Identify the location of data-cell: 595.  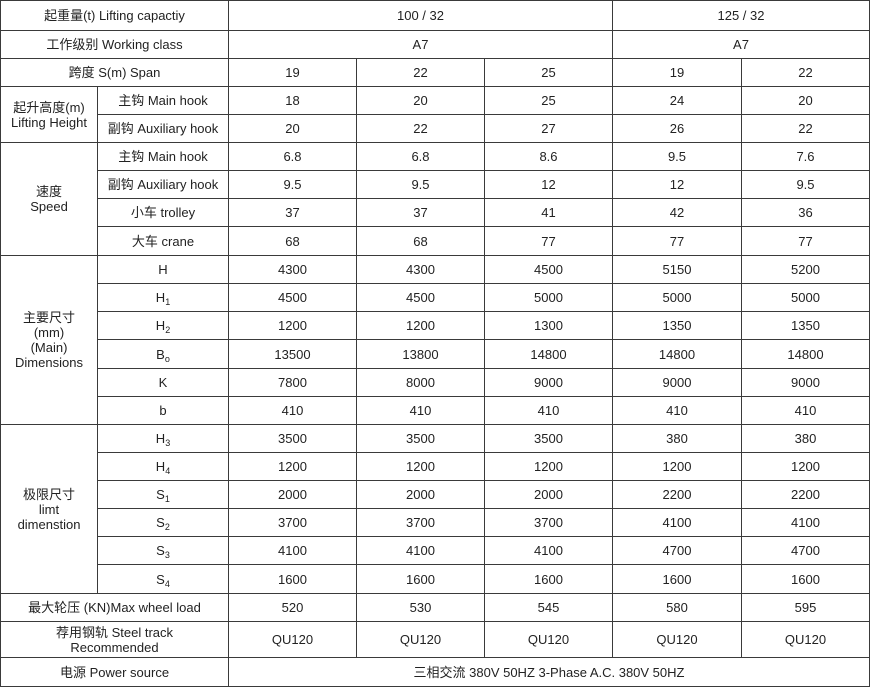
(805, 607).